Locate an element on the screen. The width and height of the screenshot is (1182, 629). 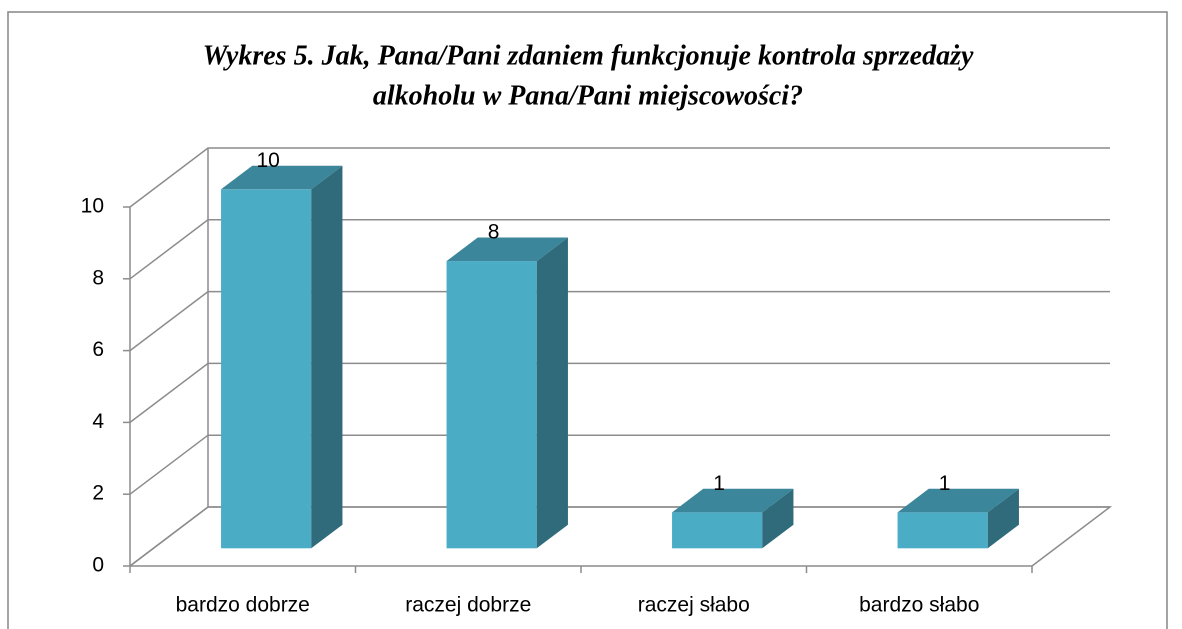
x-tick-label: bardzo słabo is located at coordinates (919, 605).